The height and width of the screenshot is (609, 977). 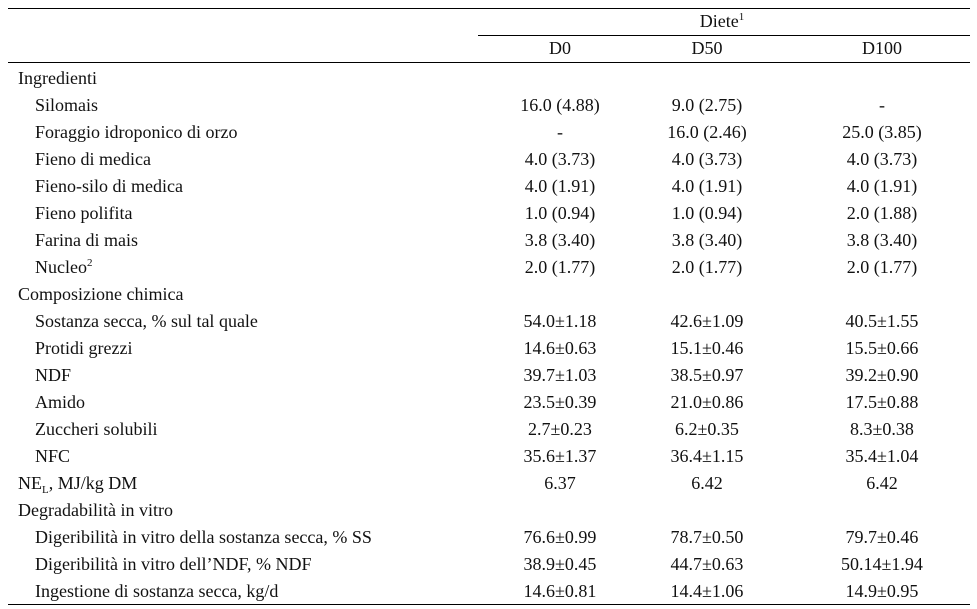 What do you see at coordinates (707, 348) in the screenshot?
I see `cell: 15.1±0.46` at bounding box center [707, 348].